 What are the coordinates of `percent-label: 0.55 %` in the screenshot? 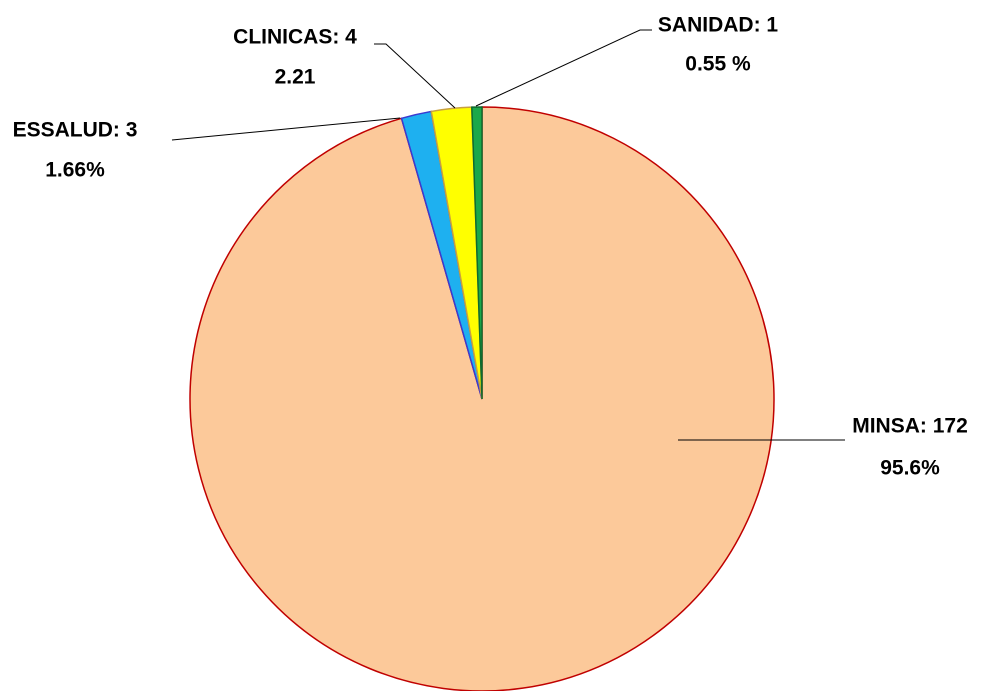 It's located at (718, 64).